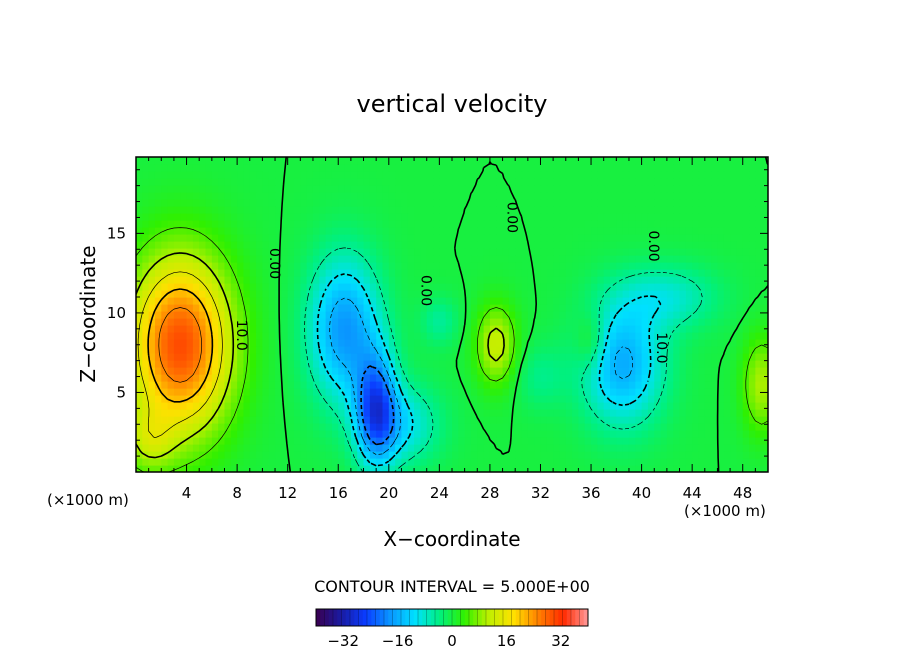 The image size is (904, 654). I want to click on contour-line, so click(481, 376).